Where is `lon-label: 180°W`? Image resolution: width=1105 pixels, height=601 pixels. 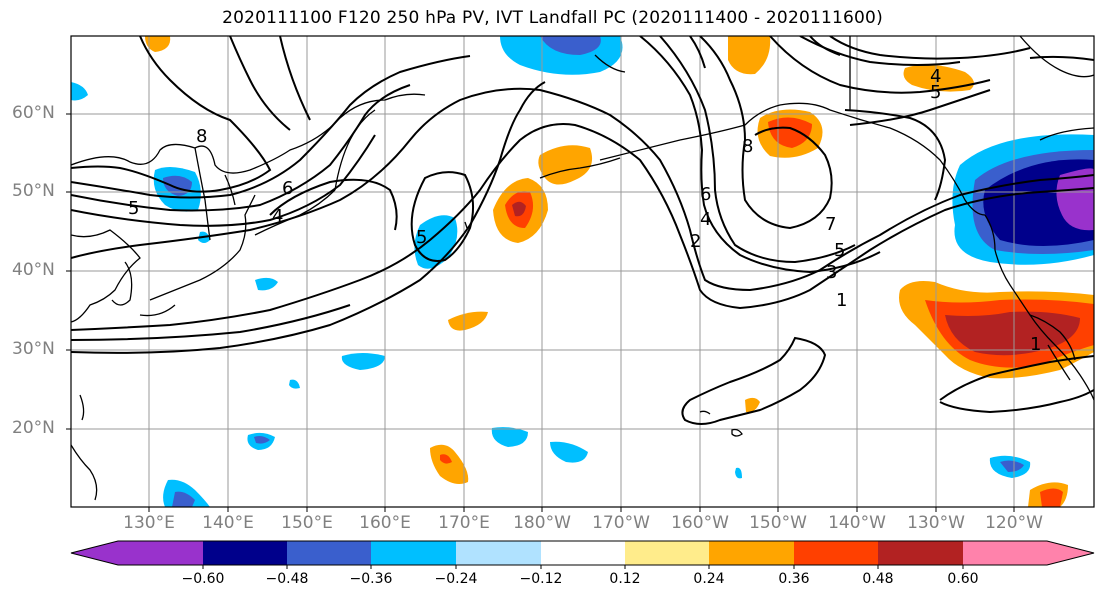
lon-label: 180°W is located at coordinates (542, 523).